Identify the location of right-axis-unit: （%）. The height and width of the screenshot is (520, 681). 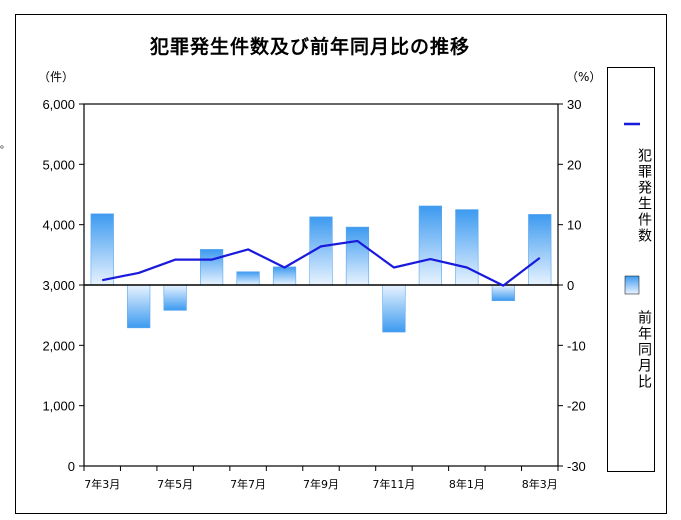
(584, 77).